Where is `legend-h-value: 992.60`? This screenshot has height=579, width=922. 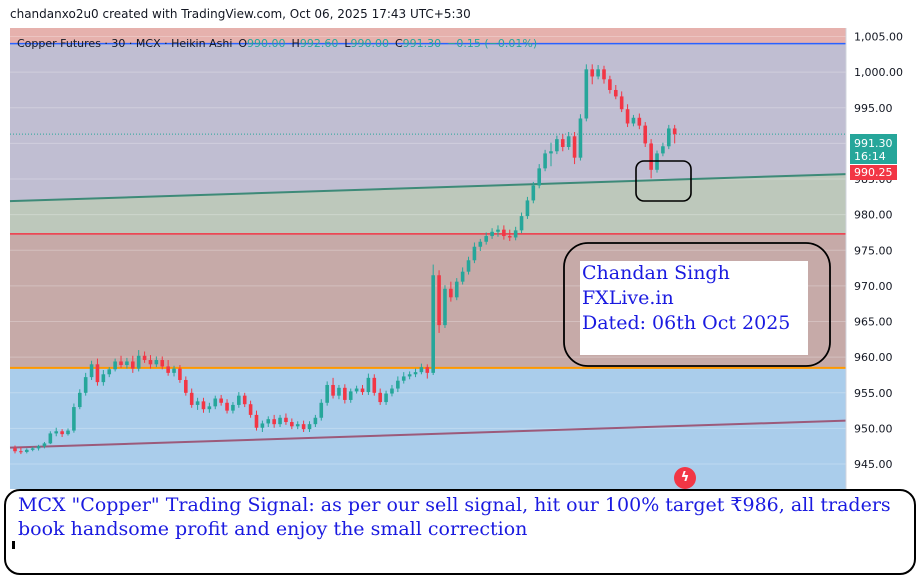
legend-h-value: 992.60 is located at coordinates (319, 43).